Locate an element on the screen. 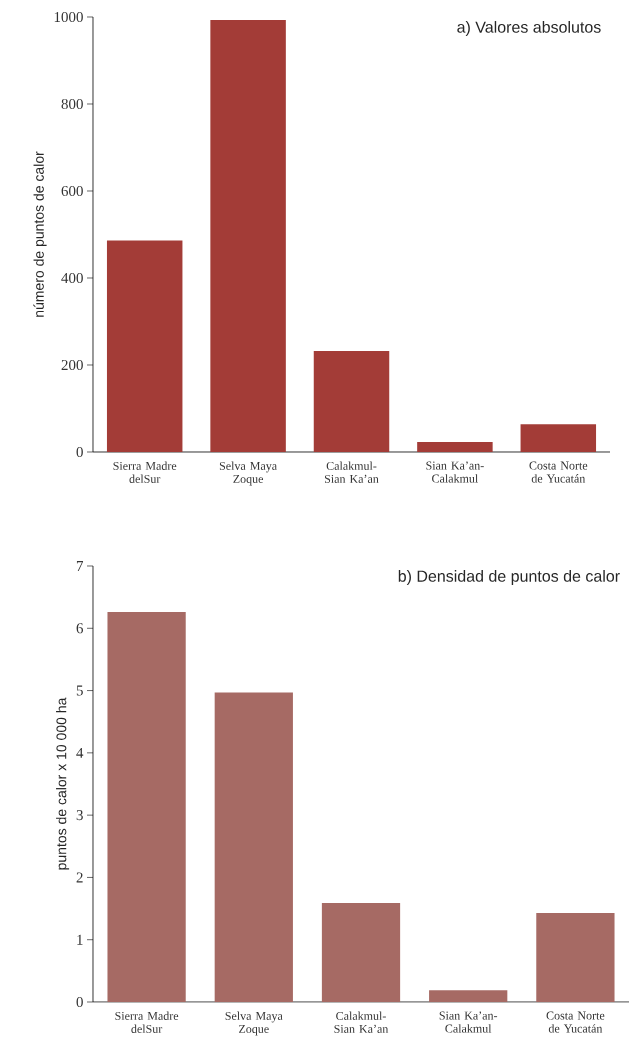 Image resolution: width=629 pixels, height=1048 pixels. y-tick-label: 2 is located at coordinates (79, 877).